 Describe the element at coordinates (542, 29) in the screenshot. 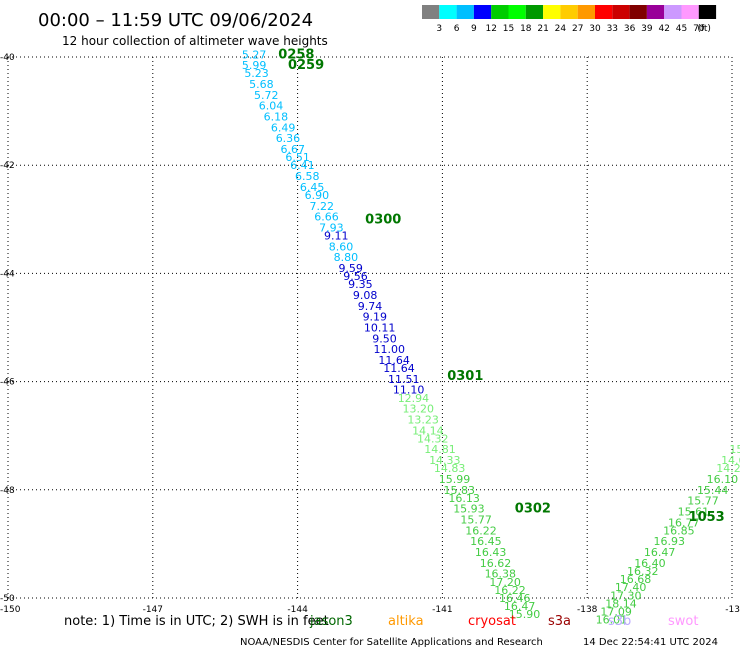

I see `colorbar-label: 21` at that location.